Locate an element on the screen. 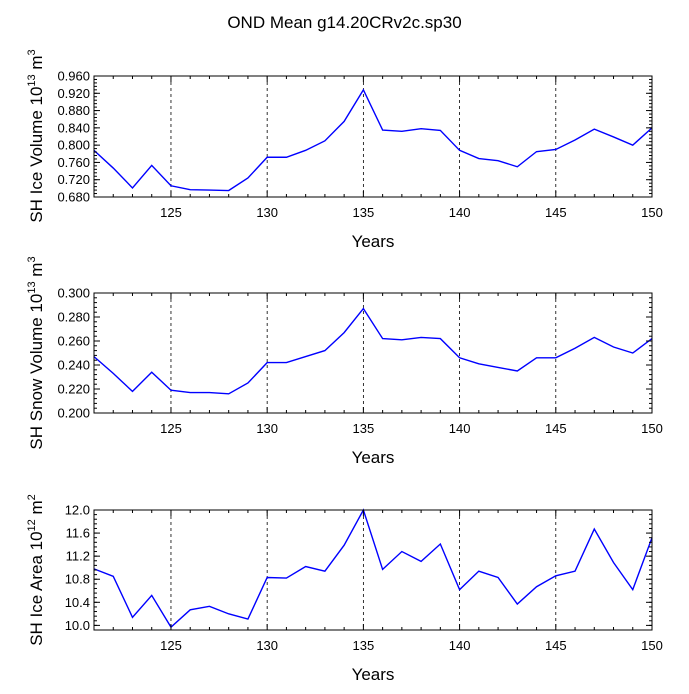  panel2-xlabel: Years is located at coordinates (373, 457).